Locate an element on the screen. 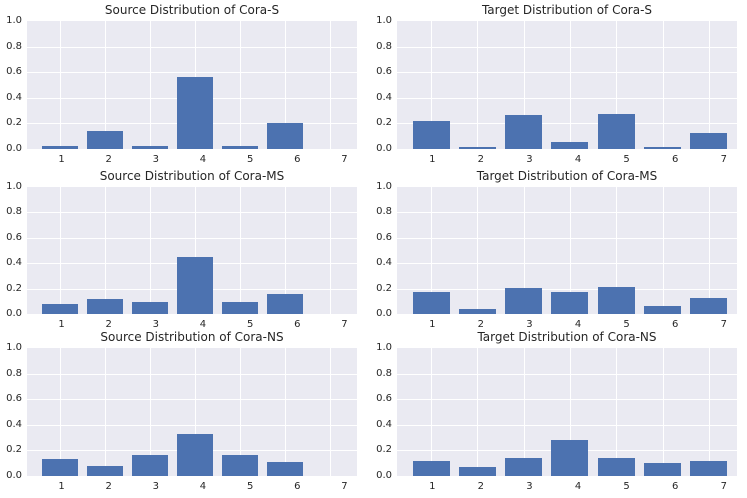 The height and width of the screenshot is (498, 747). chart-title: Source Distribution of Cora-NS is located at coordinates (192, 337).